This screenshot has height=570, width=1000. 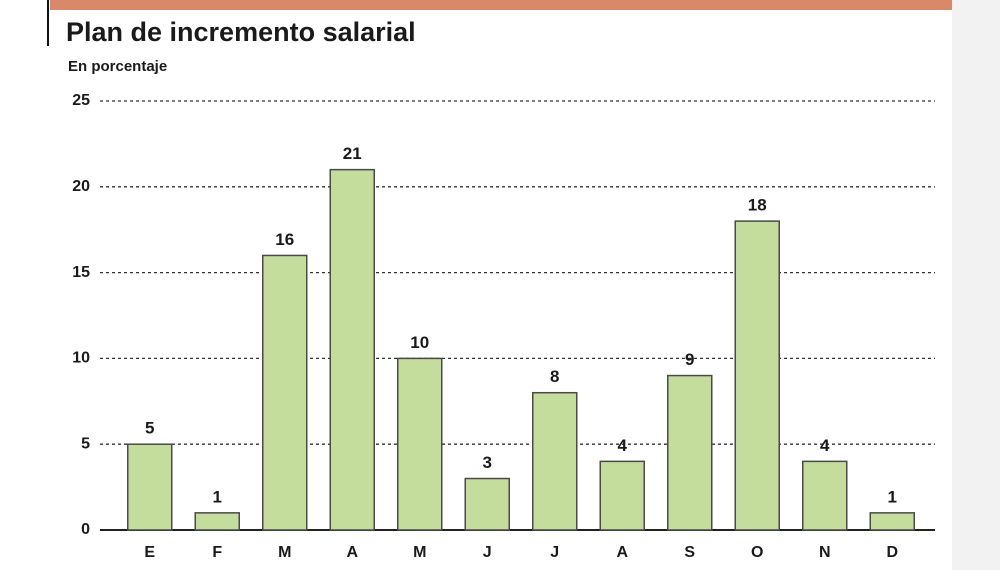 I want to click on y-tick-label: 20, so click(x=81, y=186).